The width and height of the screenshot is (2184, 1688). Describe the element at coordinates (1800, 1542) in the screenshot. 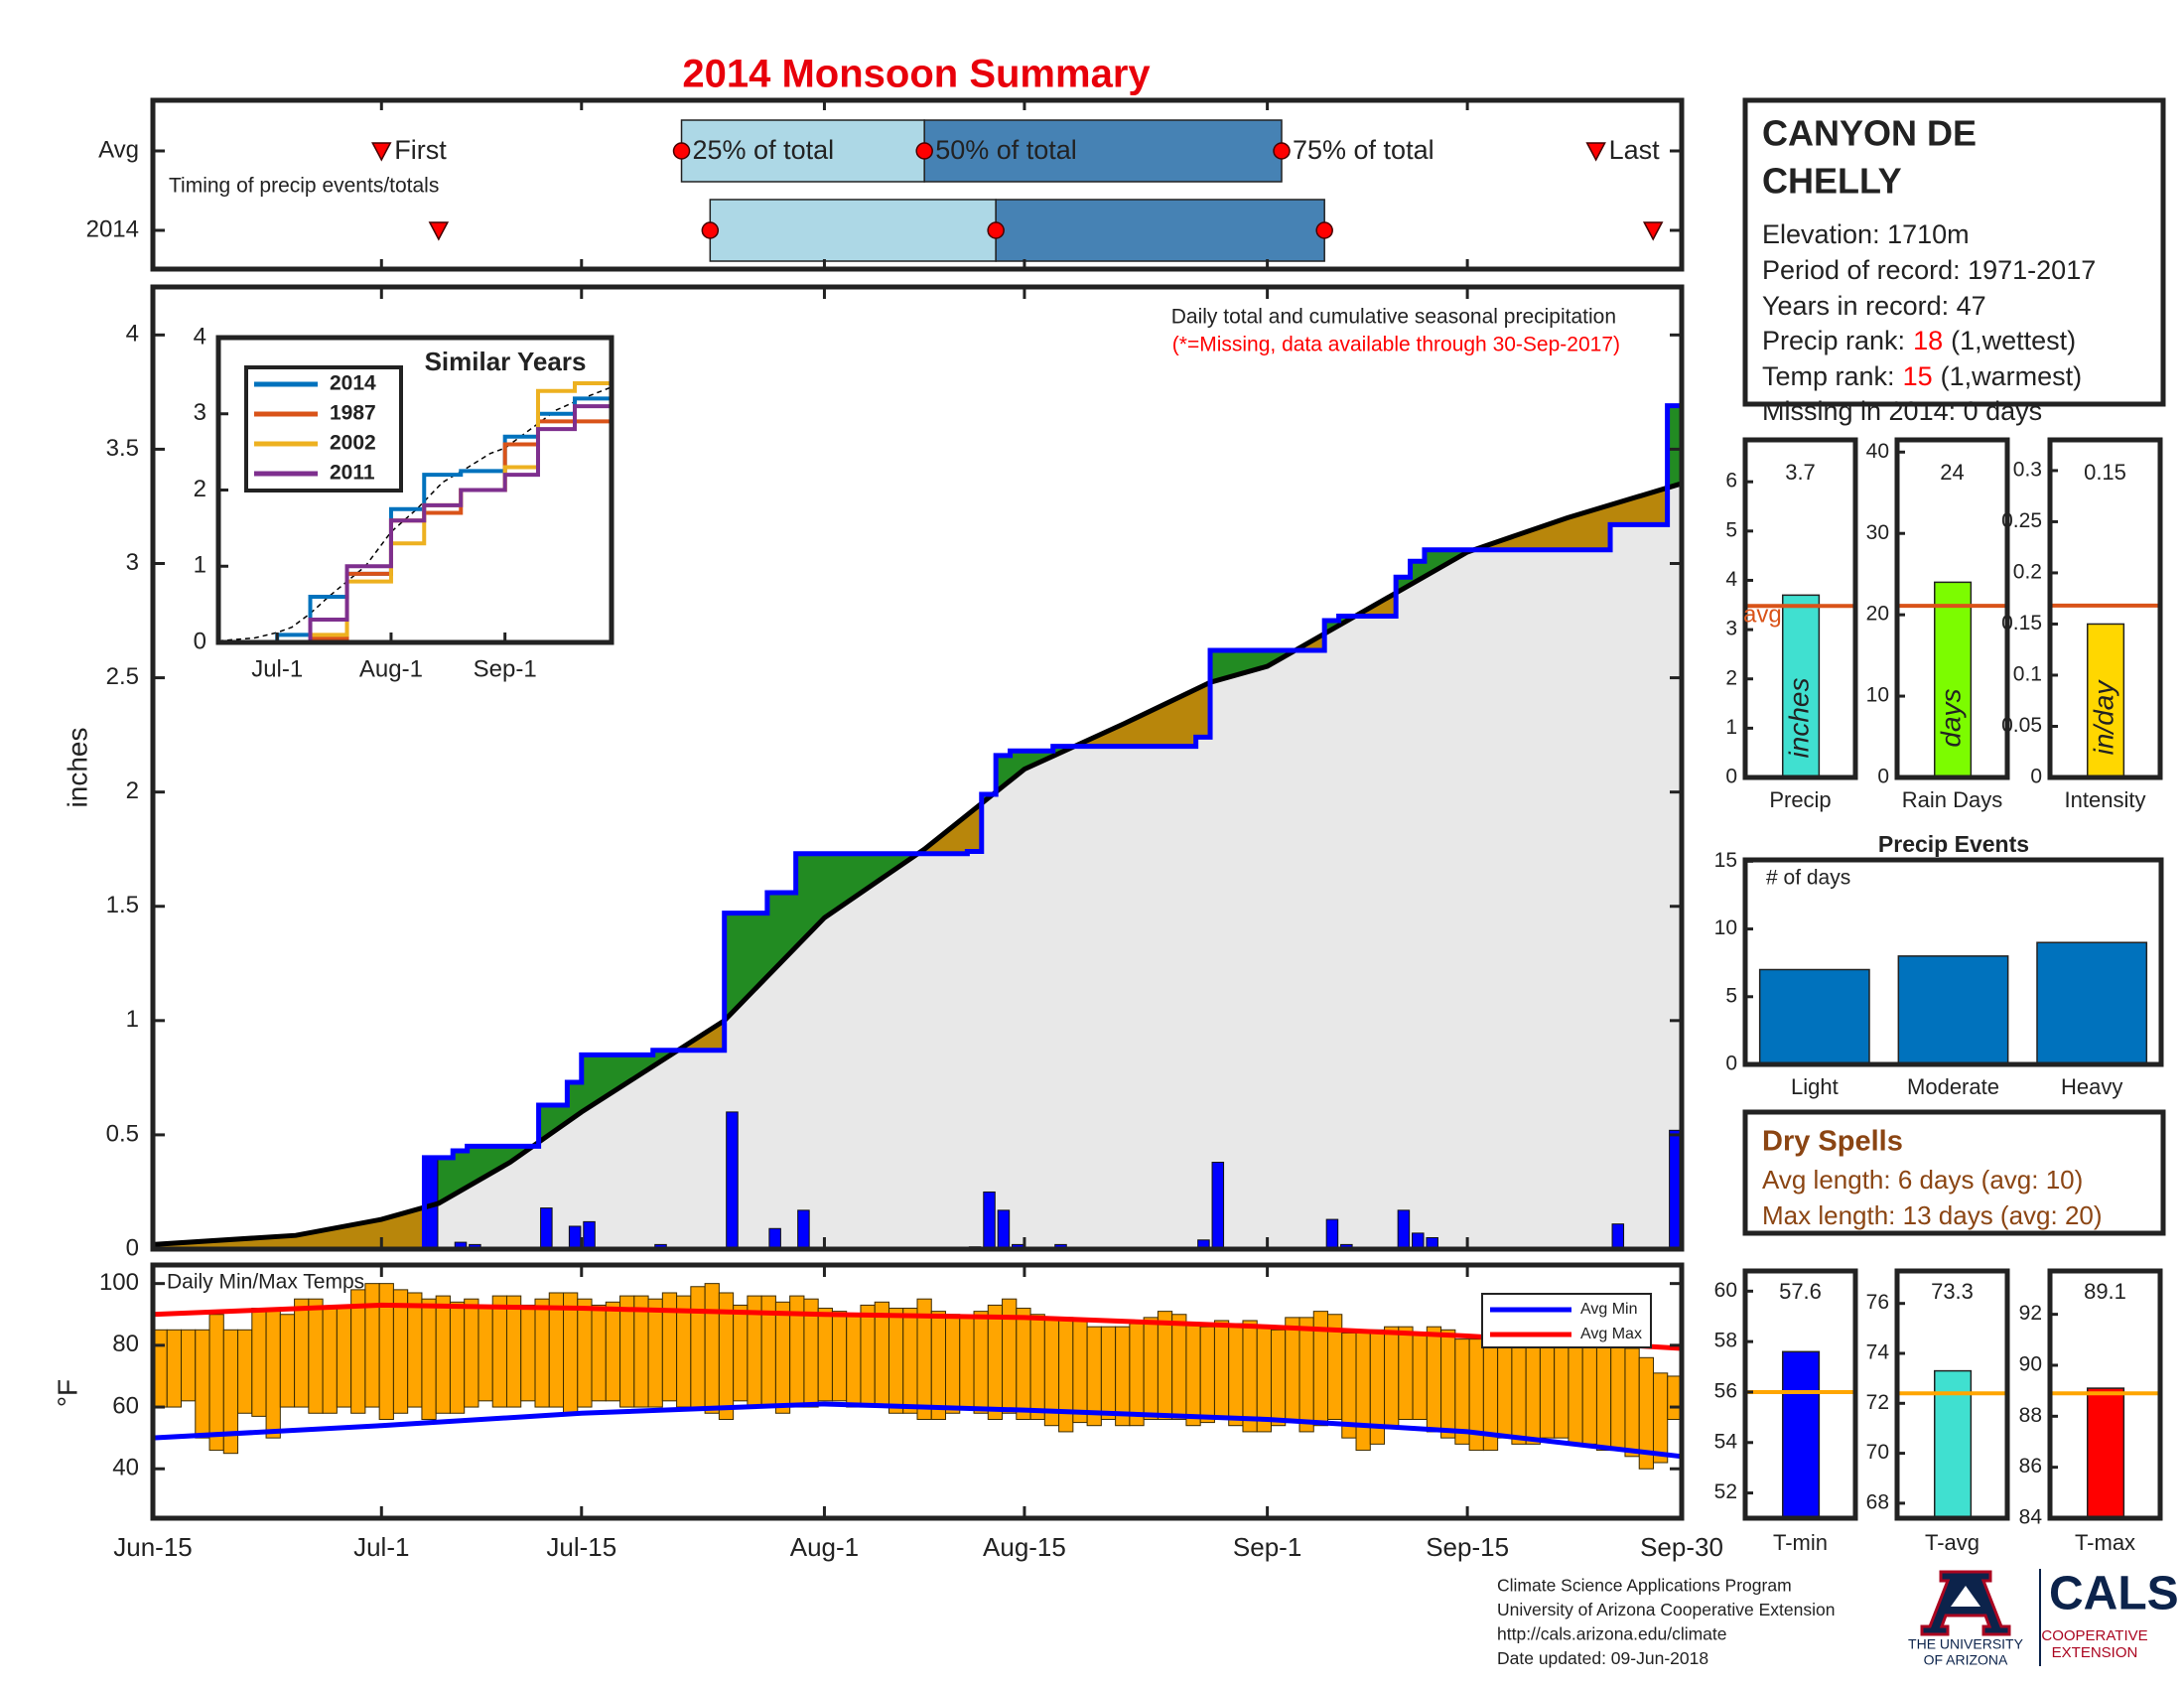

I see `summary-x-label: T-min` at that location.